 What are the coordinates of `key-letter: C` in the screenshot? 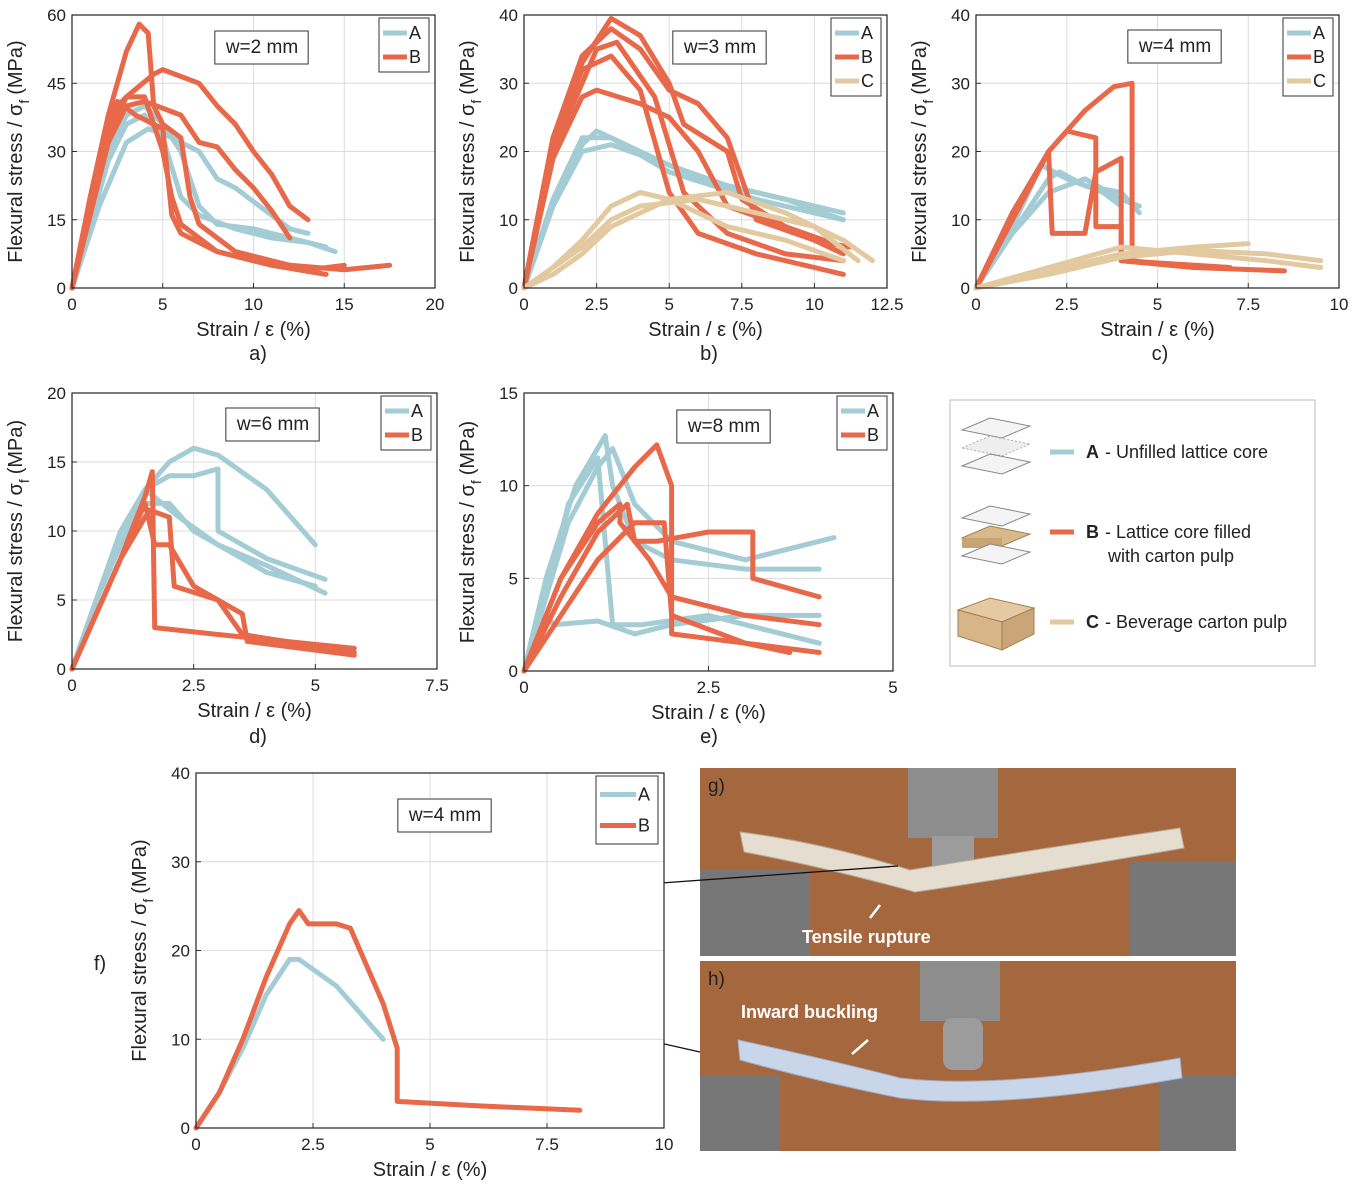 It's located at (1092, 622).